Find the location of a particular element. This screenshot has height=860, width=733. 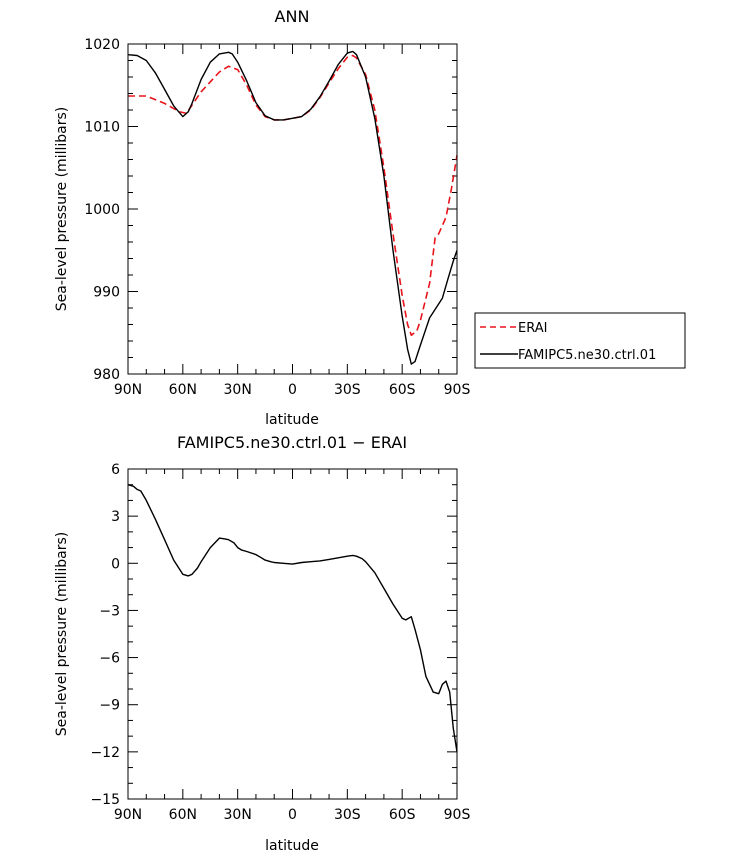

bottom-series-layer is located at coordinates (292, 618).